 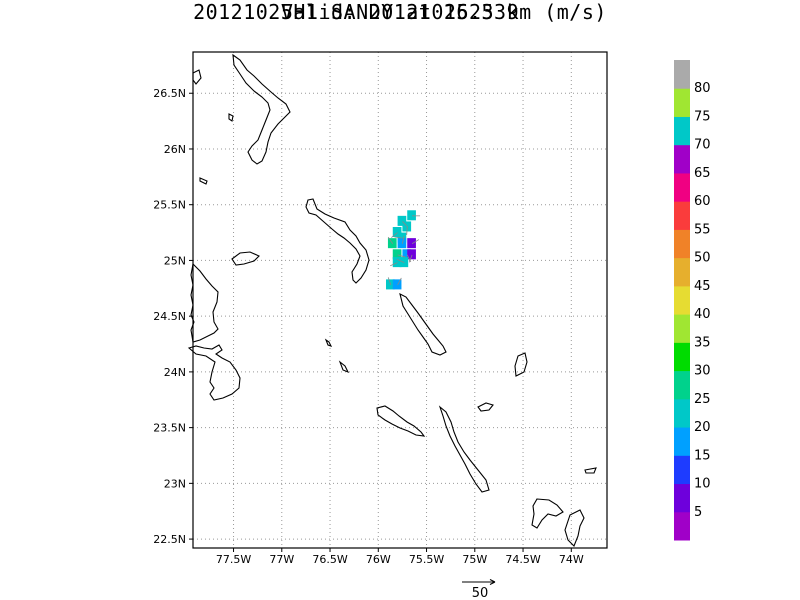 I want to click on lat-tick-label: 26N, so click(x=175, y=149).